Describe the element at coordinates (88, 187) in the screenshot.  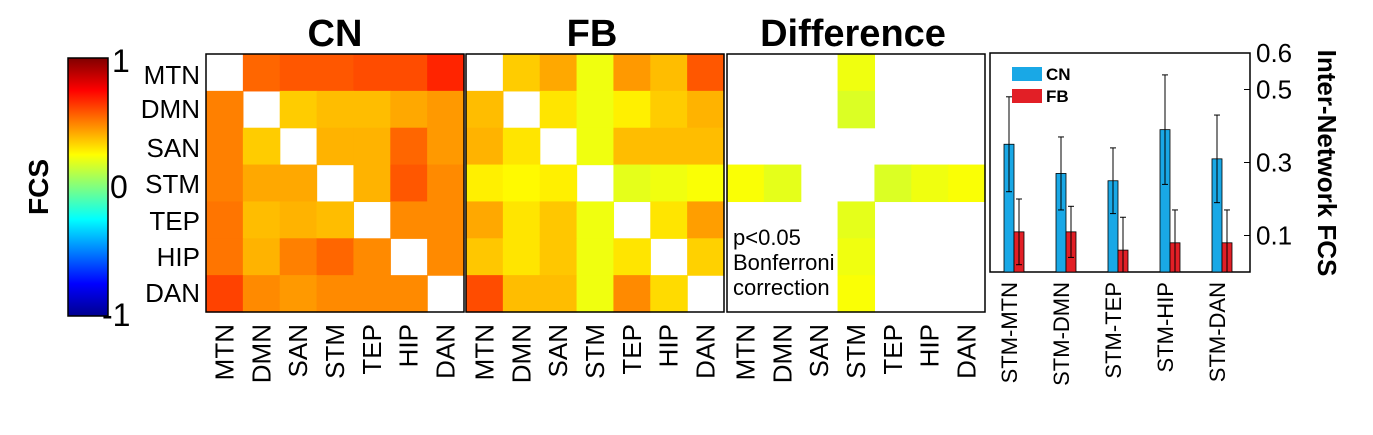
I see `colorbar` at that location.